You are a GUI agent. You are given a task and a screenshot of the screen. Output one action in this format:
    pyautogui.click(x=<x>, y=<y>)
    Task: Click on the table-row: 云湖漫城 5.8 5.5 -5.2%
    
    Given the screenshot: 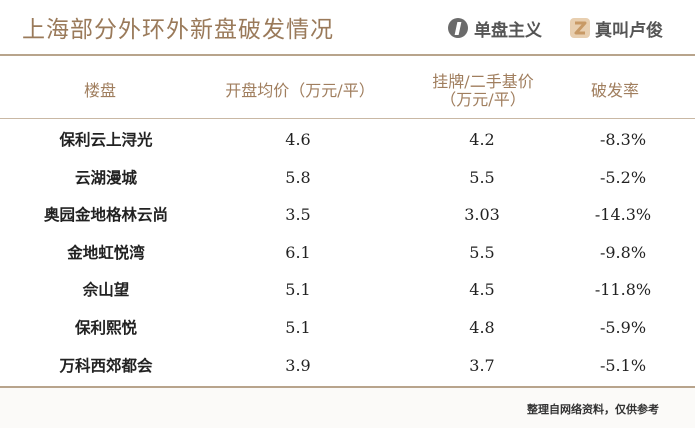 What is the action you would take?
    pyautogui.click(x=347, y=178)
    